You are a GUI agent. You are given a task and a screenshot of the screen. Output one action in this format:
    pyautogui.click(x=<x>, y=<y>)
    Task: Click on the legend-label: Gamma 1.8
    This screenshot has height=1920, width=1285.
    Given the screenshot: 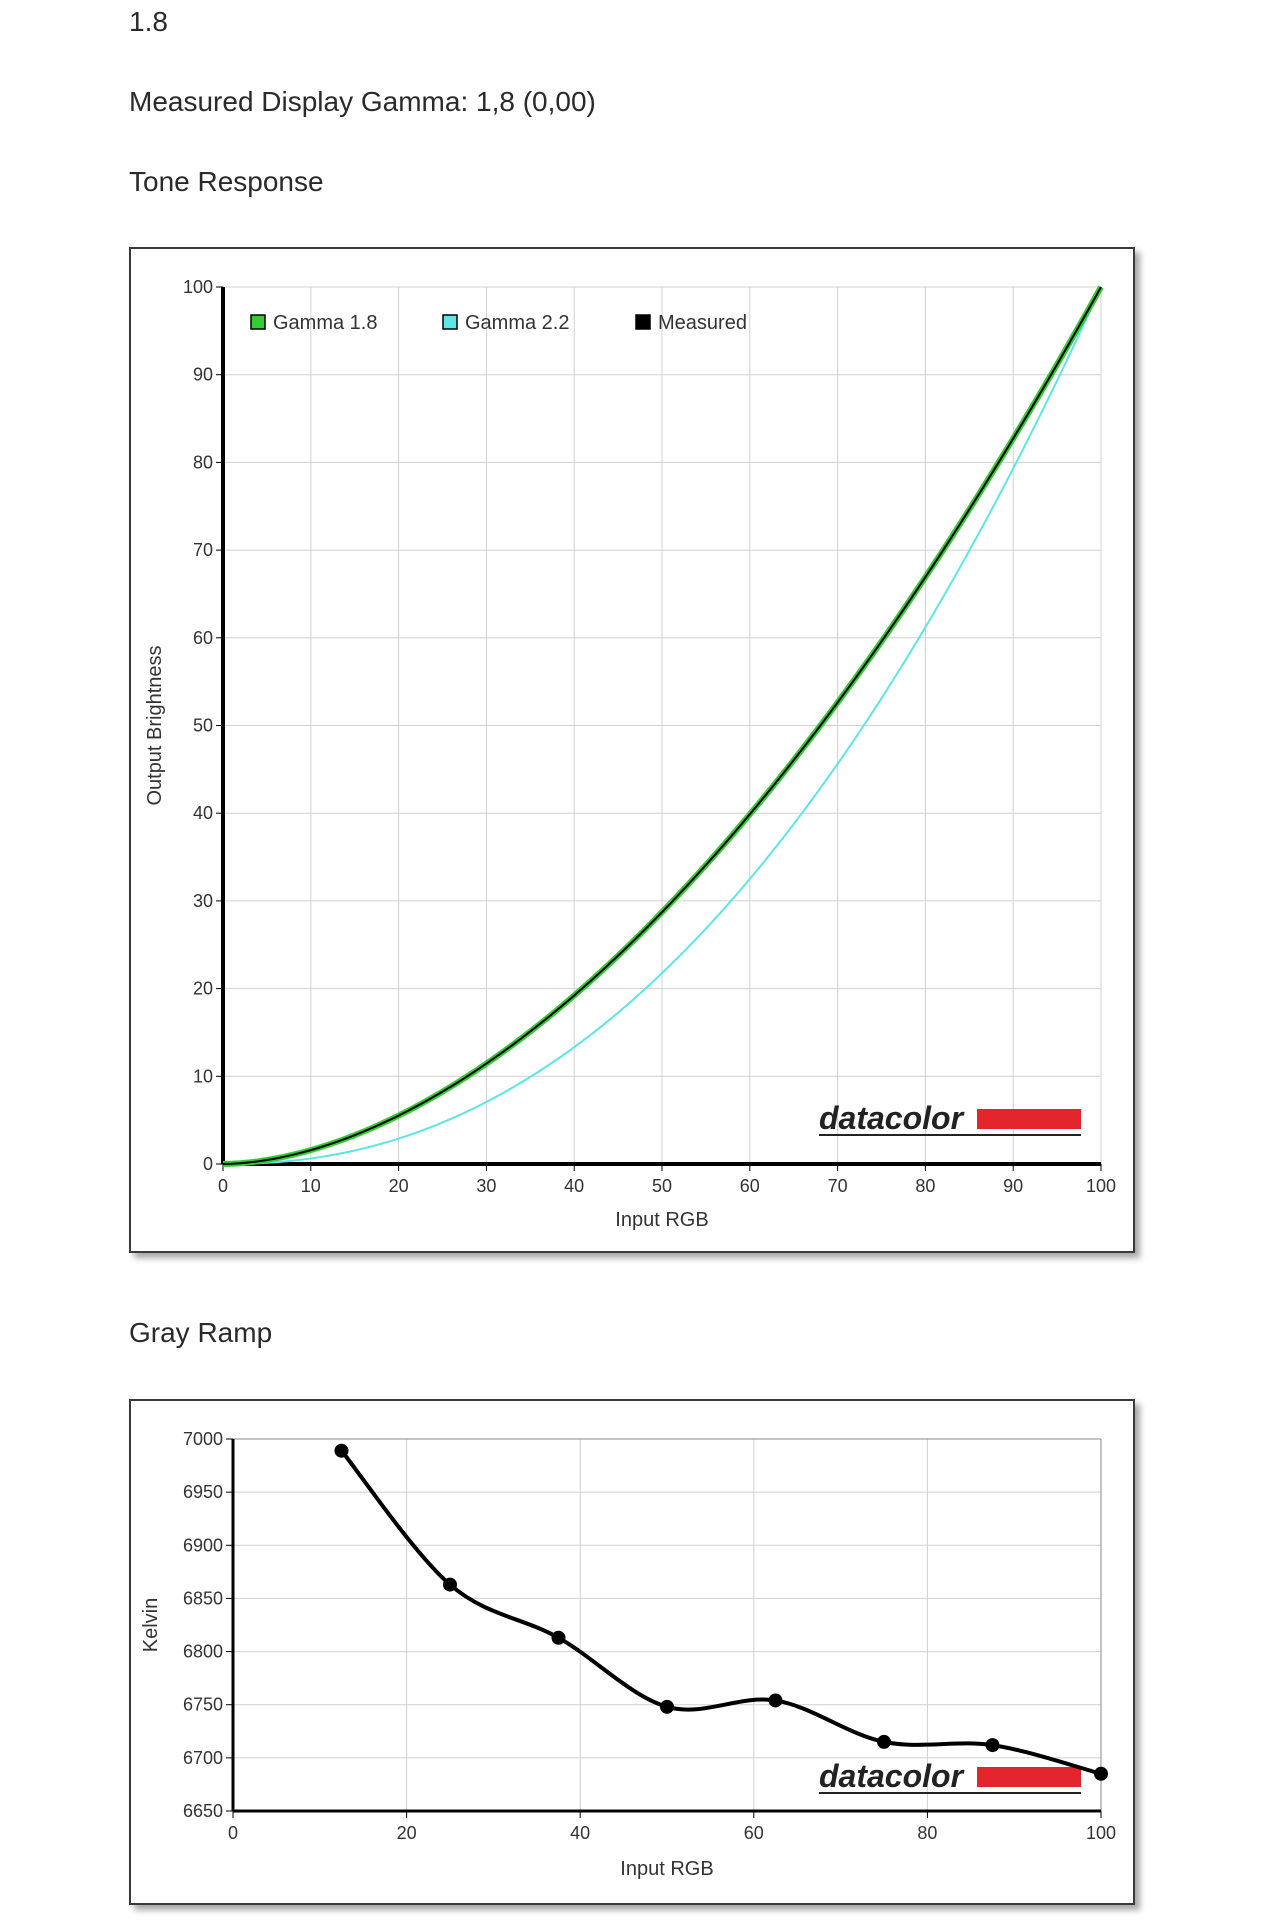 What is the action you would take?
    pyautogui.click(x=325, y=323)
    